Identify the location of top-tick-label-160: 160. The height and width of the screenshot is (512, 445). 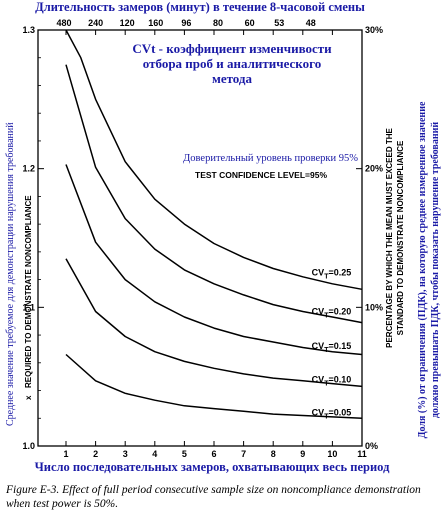
(155, 23).